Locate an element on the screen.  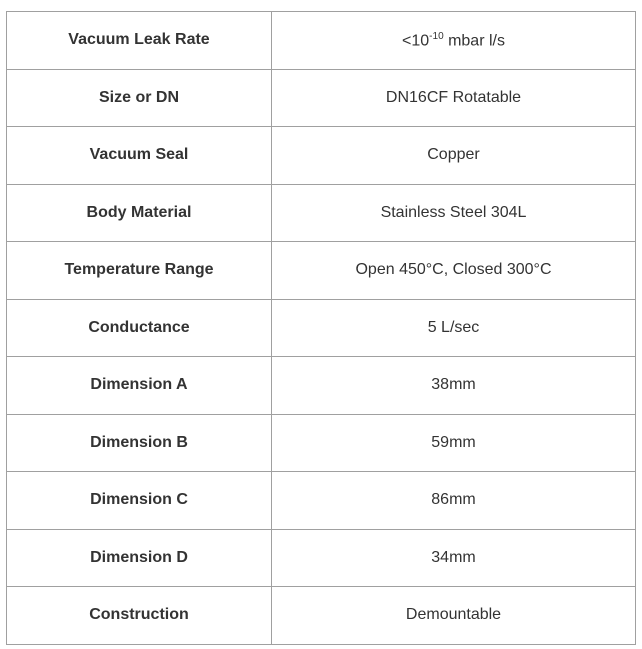
table-row: Dimension D 34mm is located at coordinates (321, 557).